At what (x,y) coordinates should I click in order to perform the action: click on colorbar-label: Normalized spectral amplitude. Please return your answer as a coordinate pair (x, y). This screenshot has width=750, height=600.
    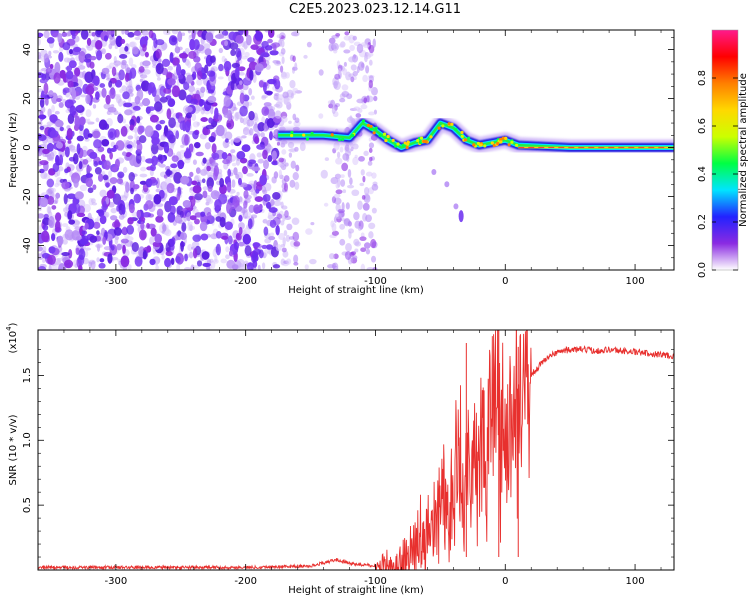
    Looking at the image, I should click on (743, 150).